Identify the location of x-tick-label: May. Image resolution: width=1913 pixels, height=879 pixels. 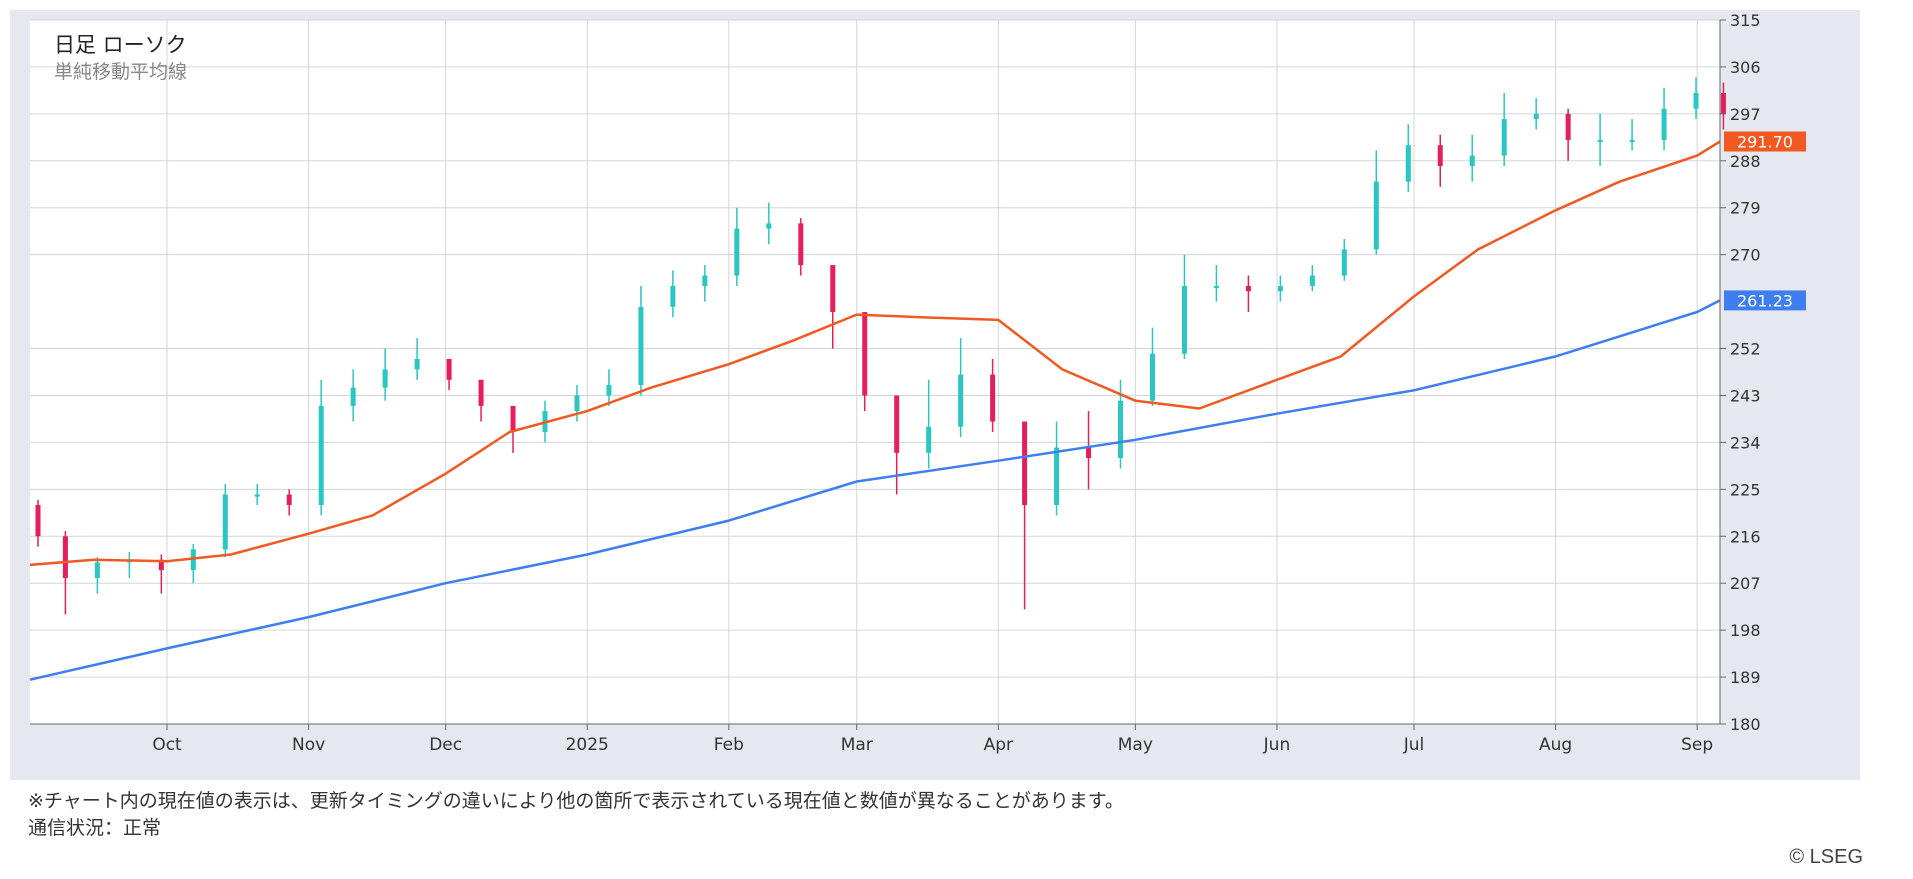
(1135, 745).